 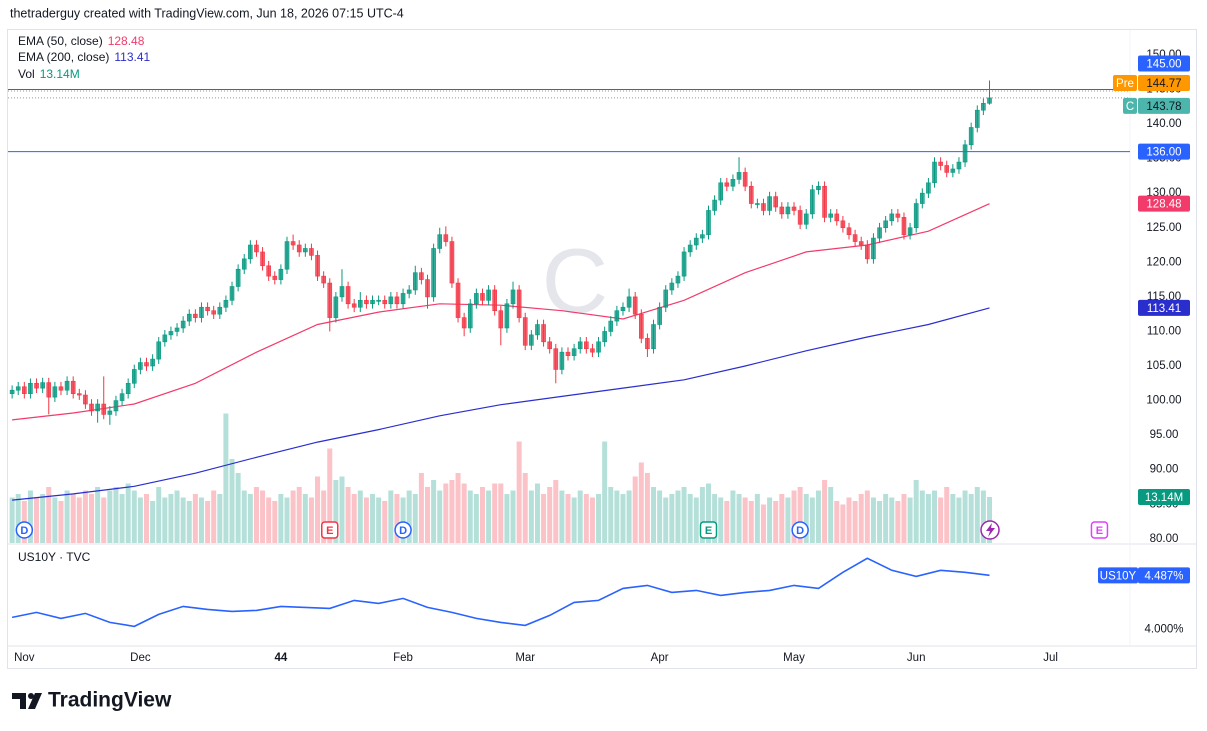 I want to click on y-tick-label: 80.00, so click(x=1164, y=539).